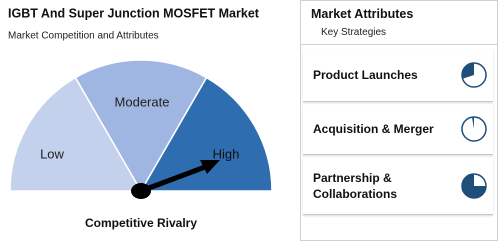 The image size is (498, 241). I want to click on attributes-header: Market Attributes Key Strategies, so click(399, 23).